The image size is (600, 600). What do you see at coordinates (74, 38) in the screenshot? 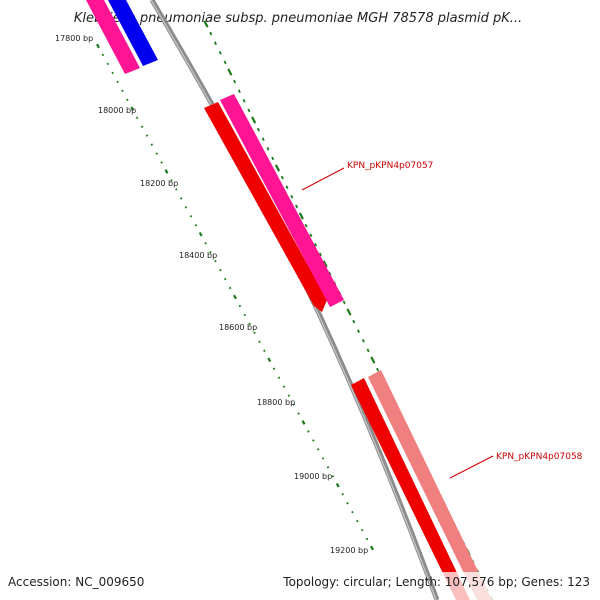
I see `bp-scale-label: 17800 bp` at bounding box center [74, 38].